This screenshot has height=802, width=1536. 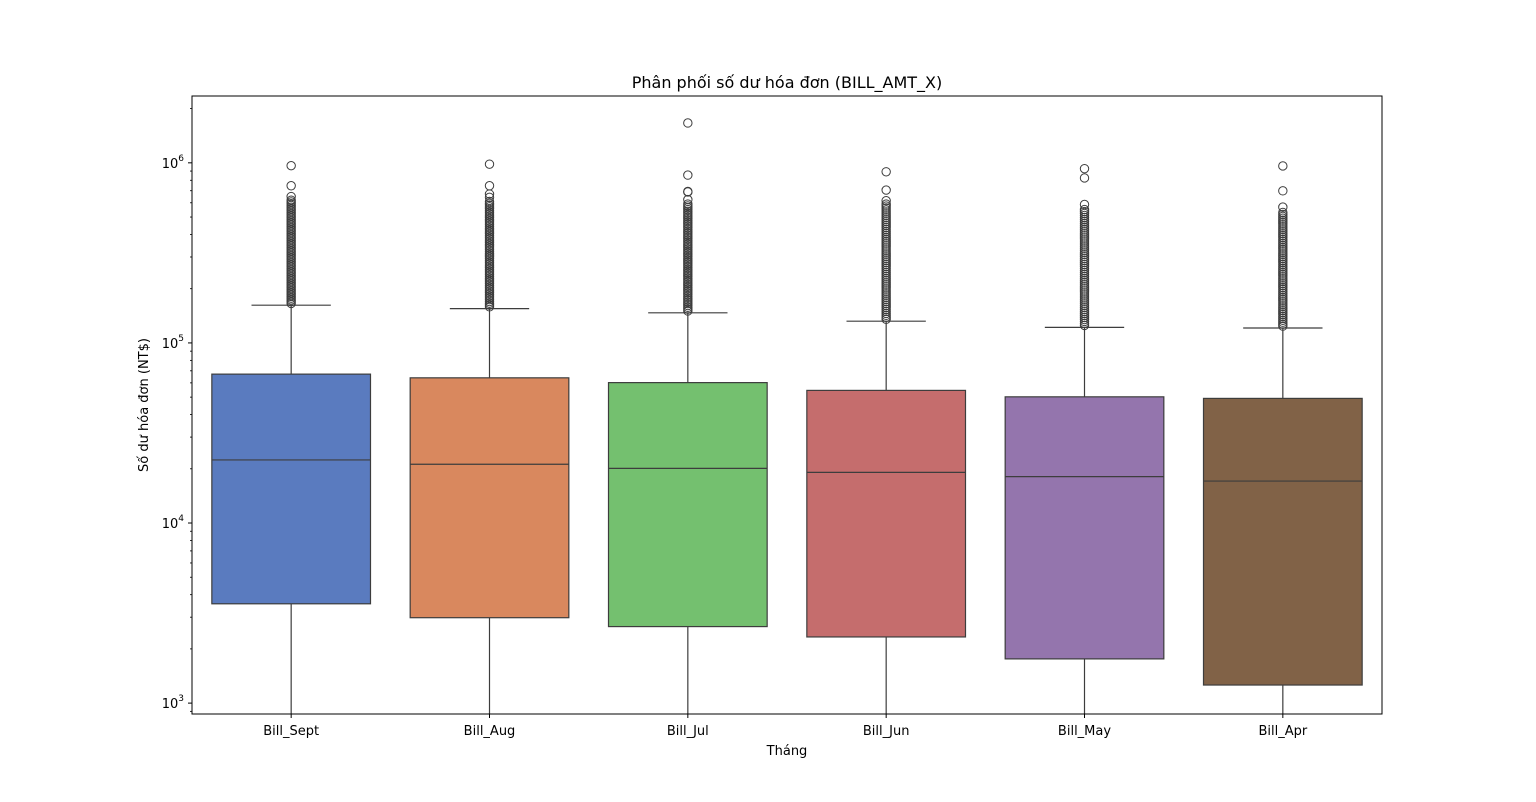 What do you see at coordinates (886, 731) in the screenshot?
I see `x-tick-label: Bill_Jun` at bounding box center [886, 731].